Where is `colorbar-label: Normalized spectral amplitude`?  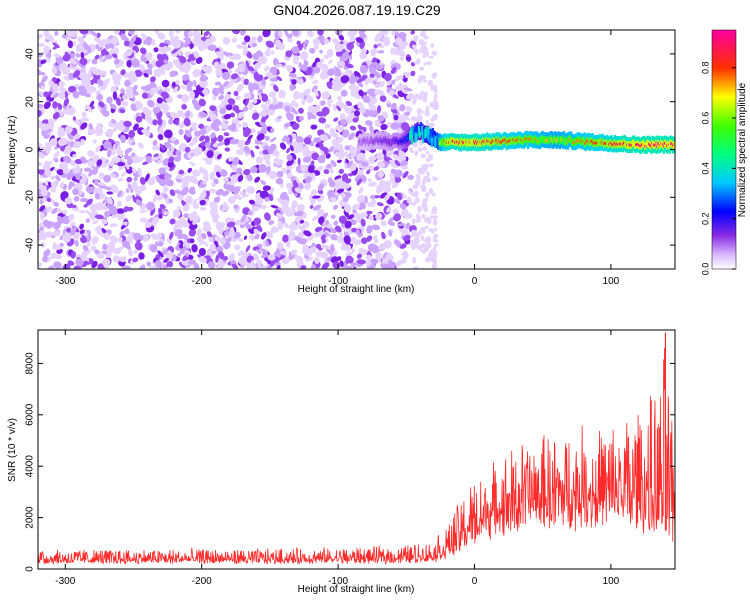 colorbar-label: Normalized spectral amplitude is located at coordinates (742, 149).